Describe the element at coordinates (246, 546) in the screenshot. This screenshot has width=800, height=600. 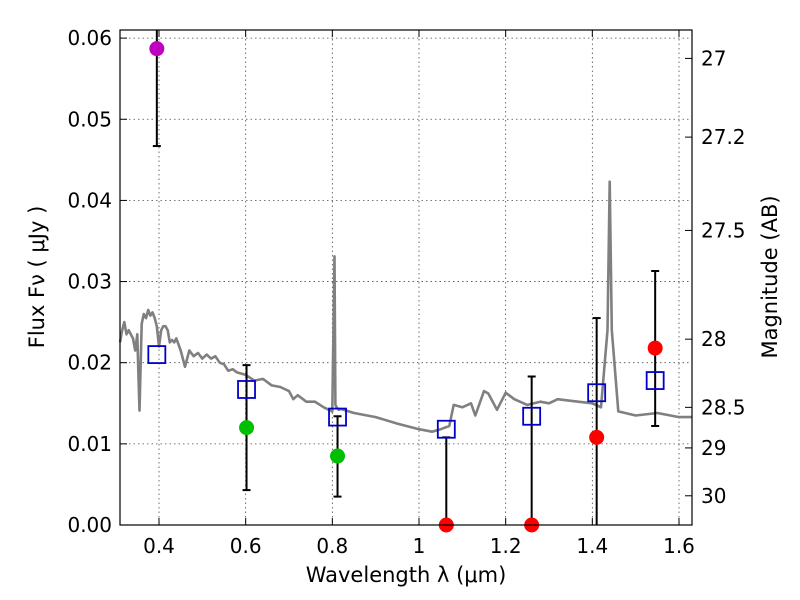
I see `x-tick-label: 0.6` at that location.